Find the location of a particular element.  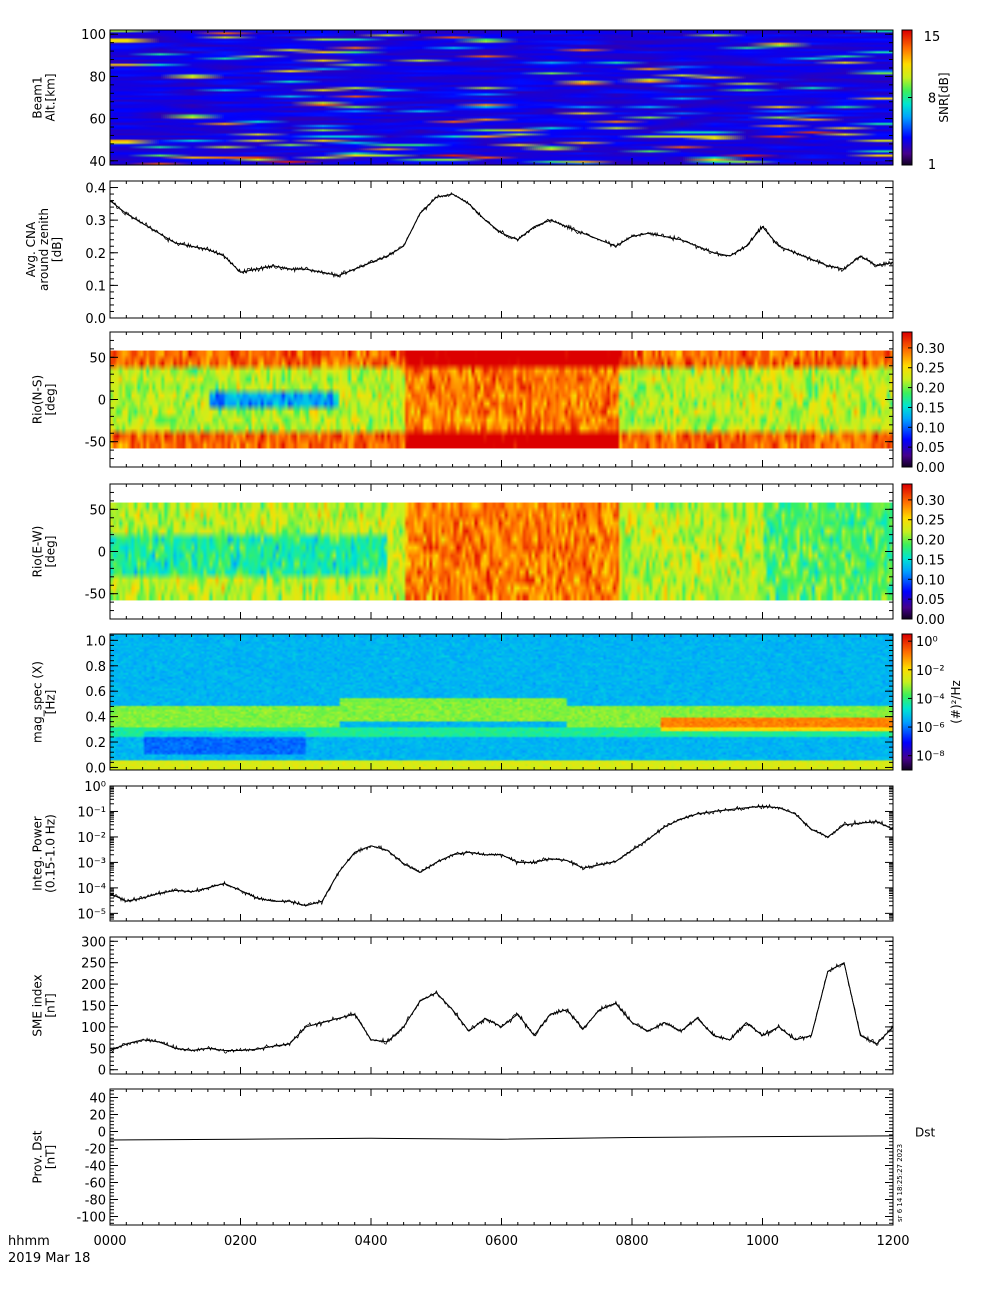

y-axis-label: SME index is located at coordinates (38, 1005).